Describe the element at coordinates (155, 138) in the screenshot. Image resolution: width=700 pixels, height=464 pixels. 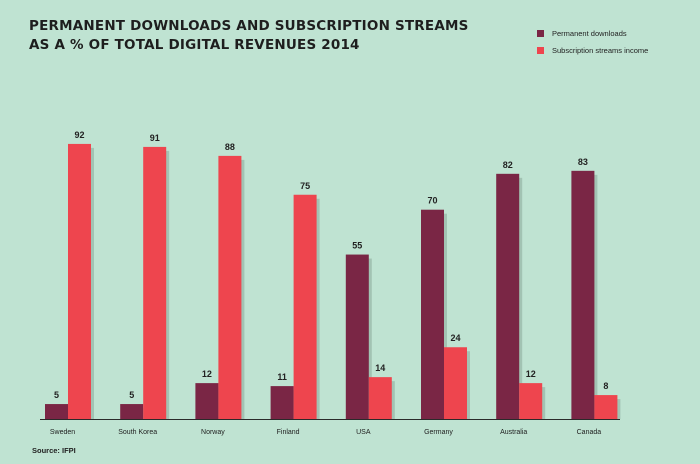
I see `data-label: 91` at that location.